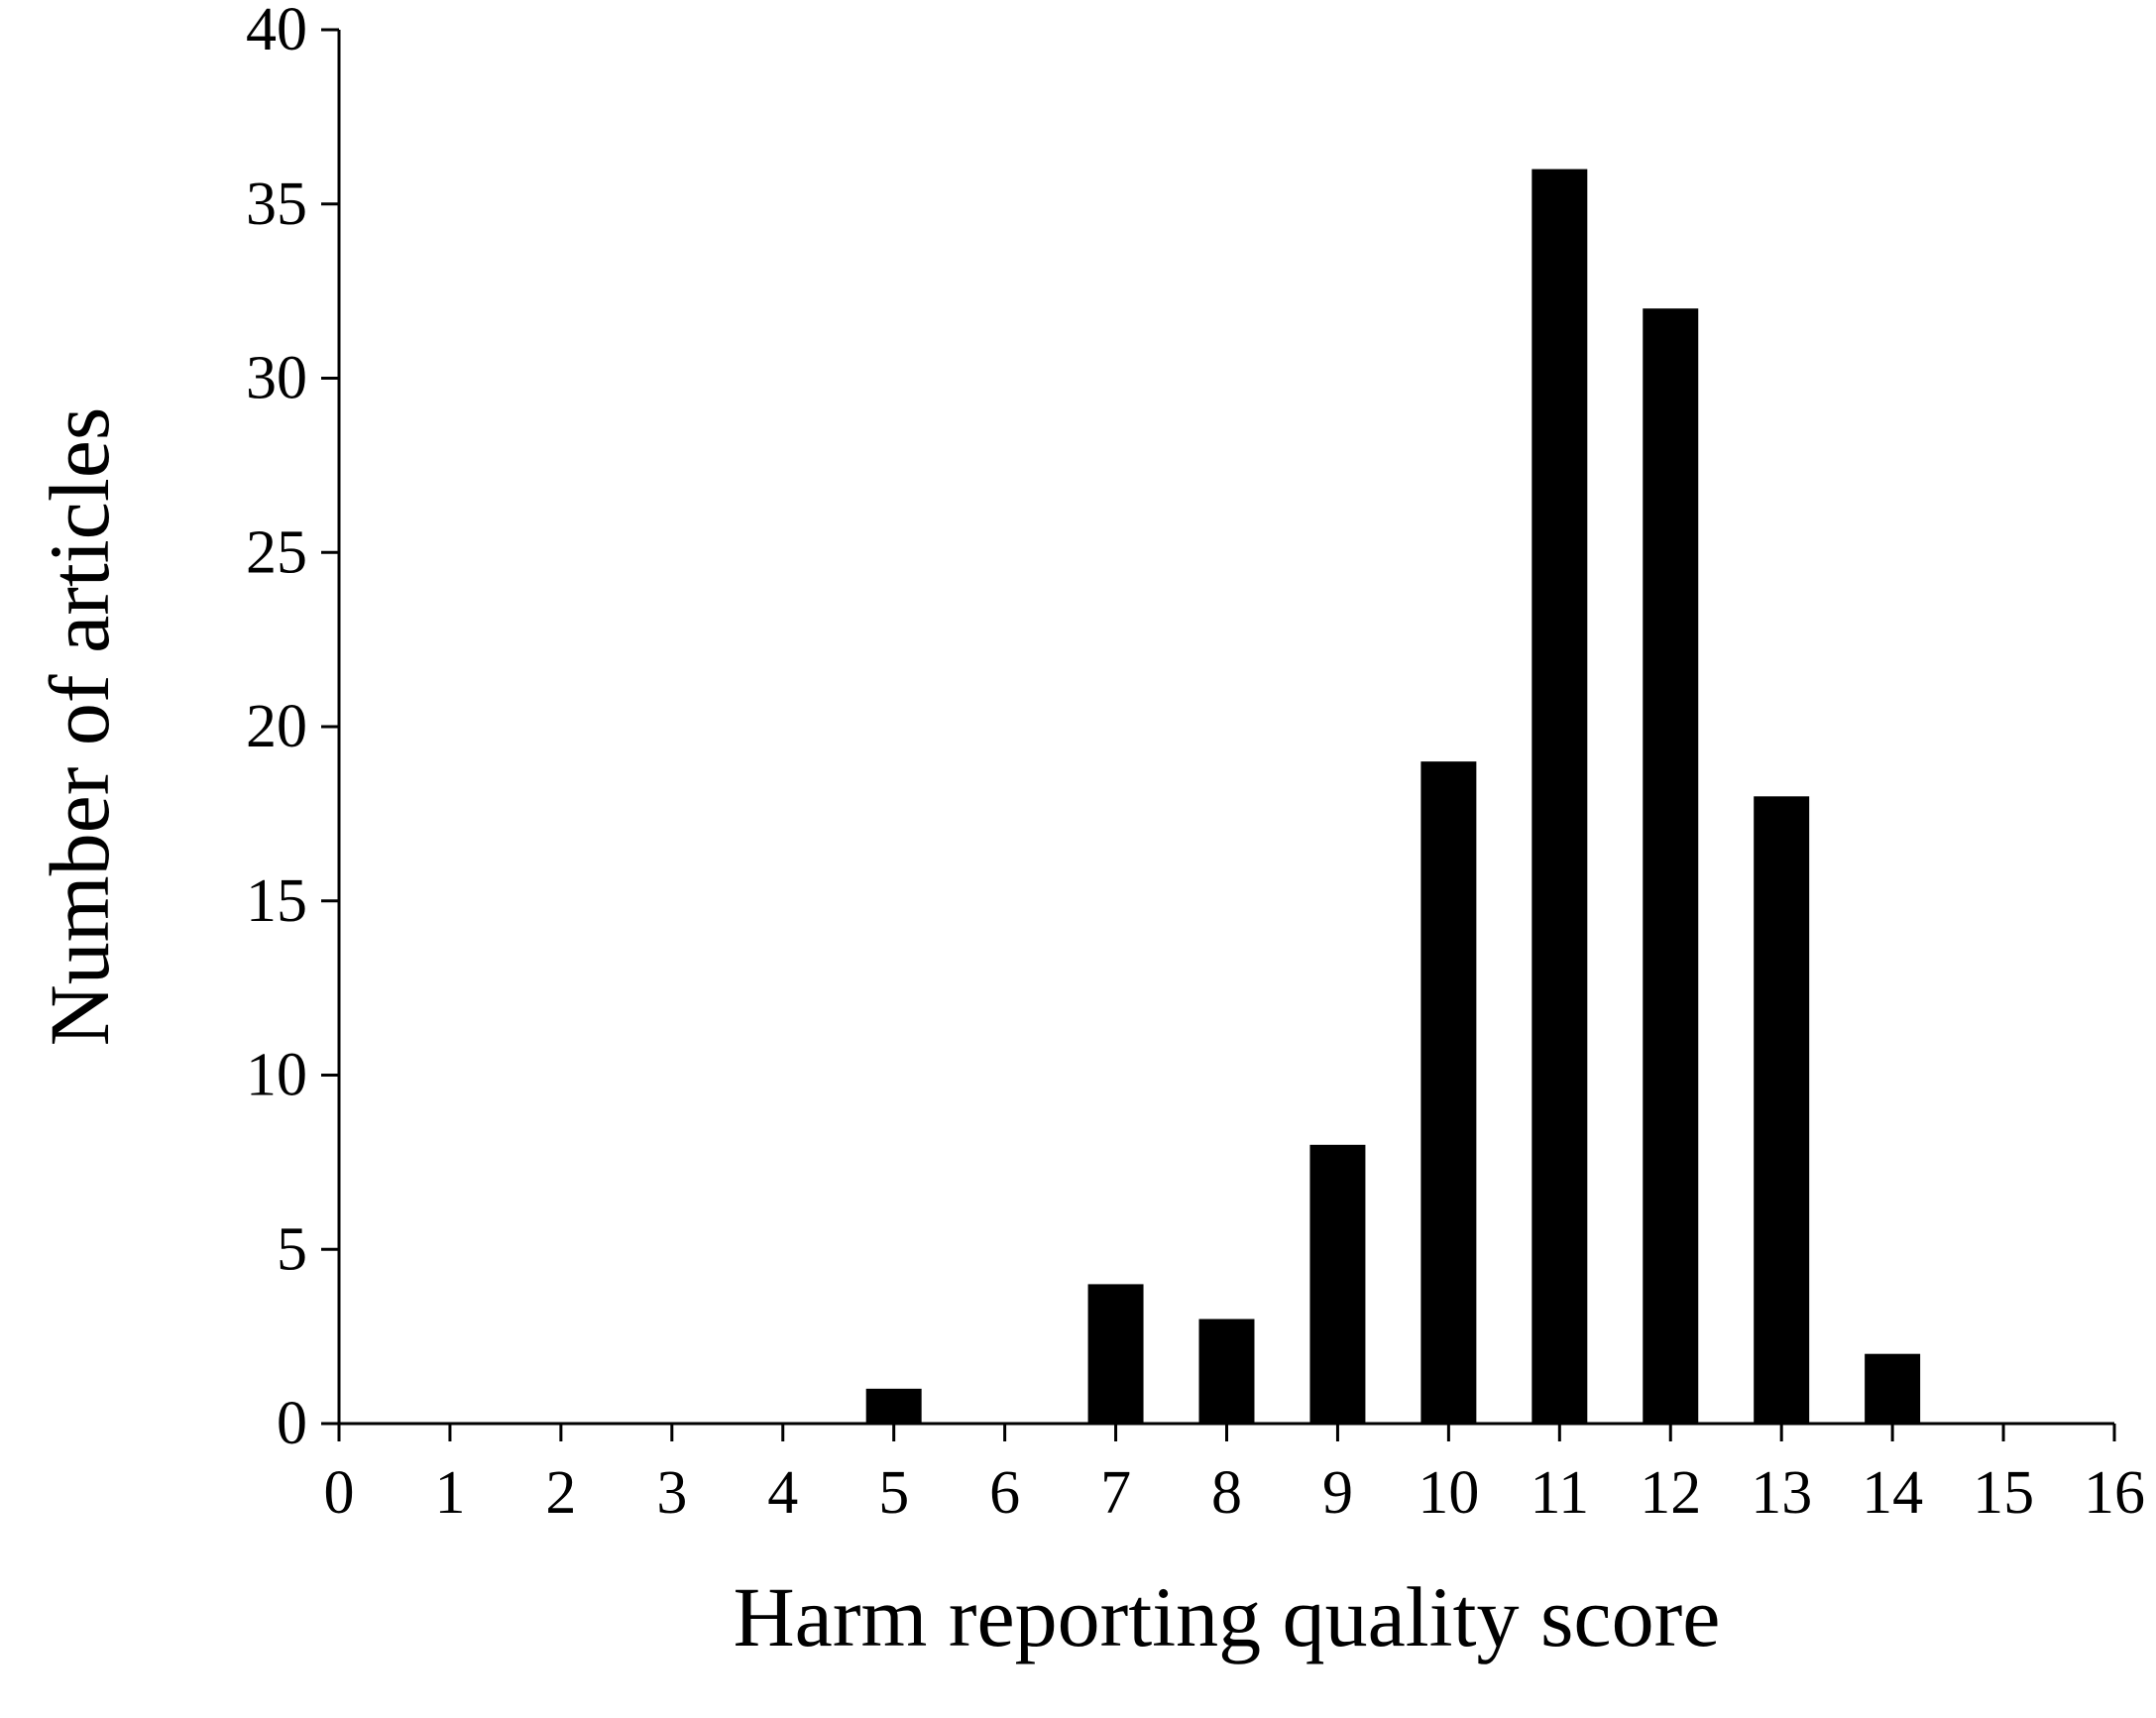 This screenshot has width=2156, height=1718. Describe the element at coordinates (1559, 1493) in the screenshot. I see `x-tick-label-11: 11` at that location.